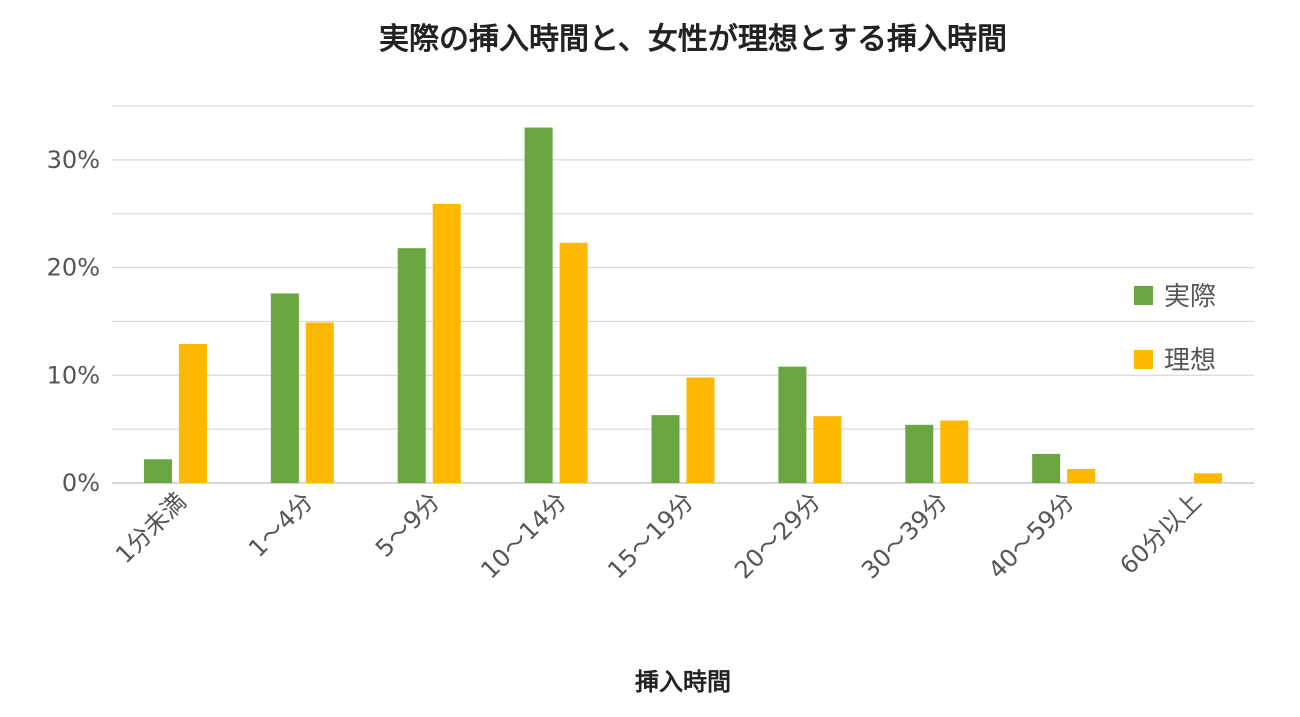 Image resolution: width=1300 pixels, height=717 pixels. I want to click on y-tick-label: 20%, so click(73, 268).